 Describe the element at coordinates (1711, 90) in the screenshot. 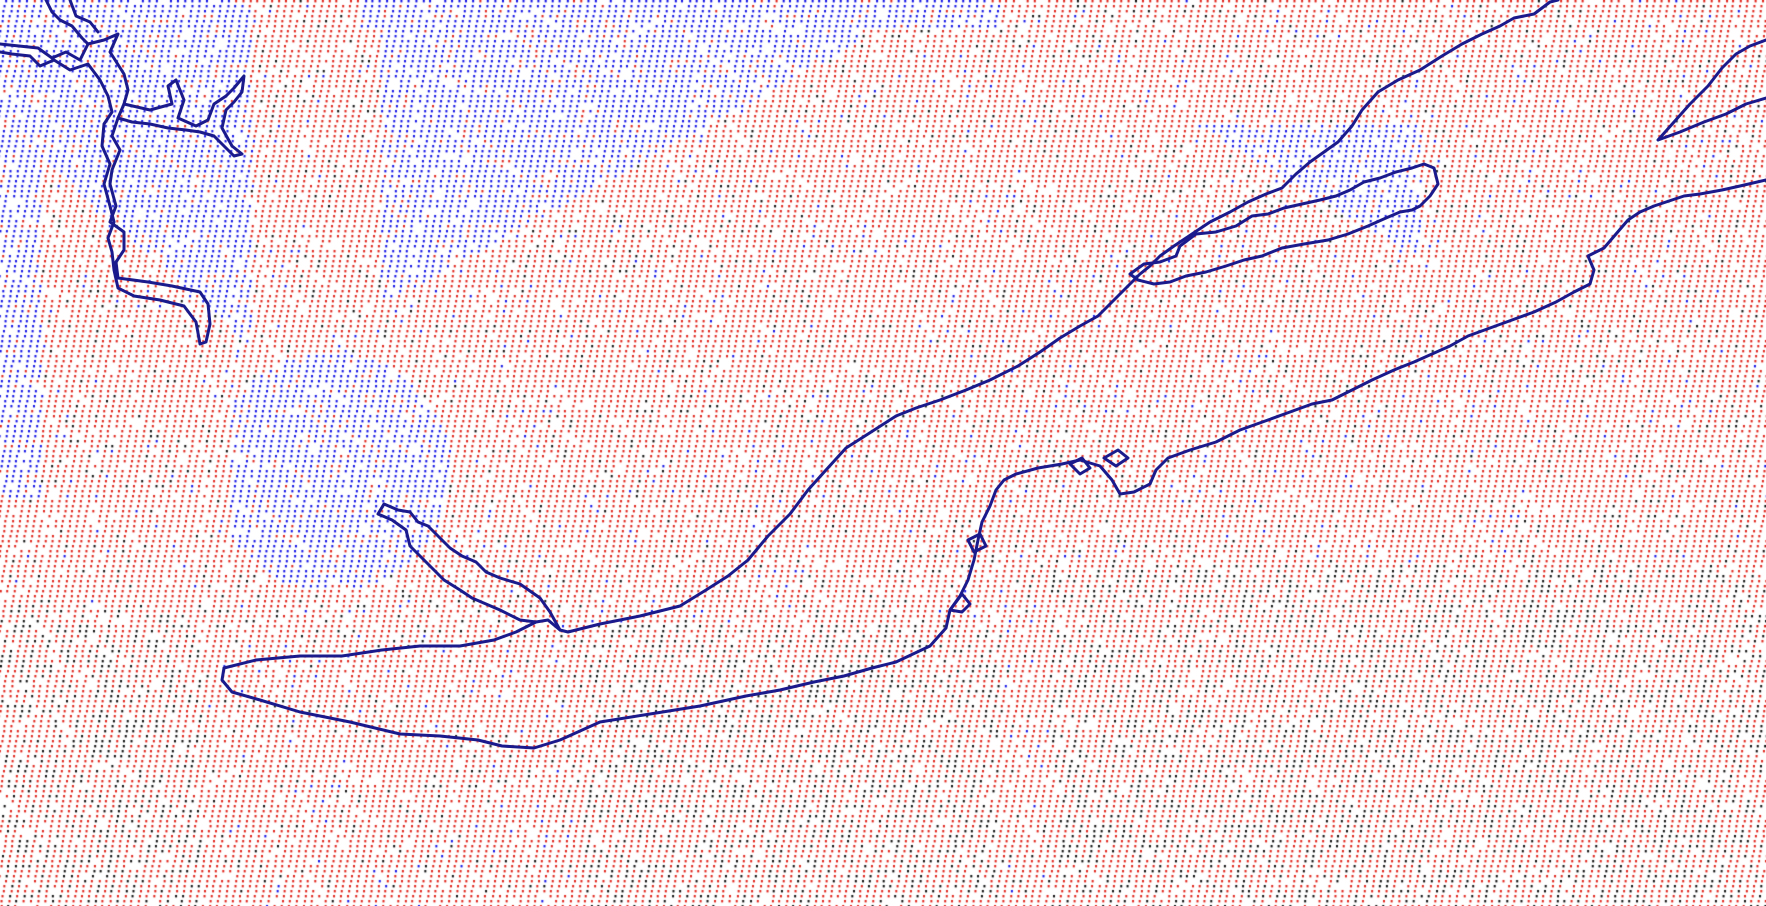

I see `coastline-northeast-cape-path` at that location.